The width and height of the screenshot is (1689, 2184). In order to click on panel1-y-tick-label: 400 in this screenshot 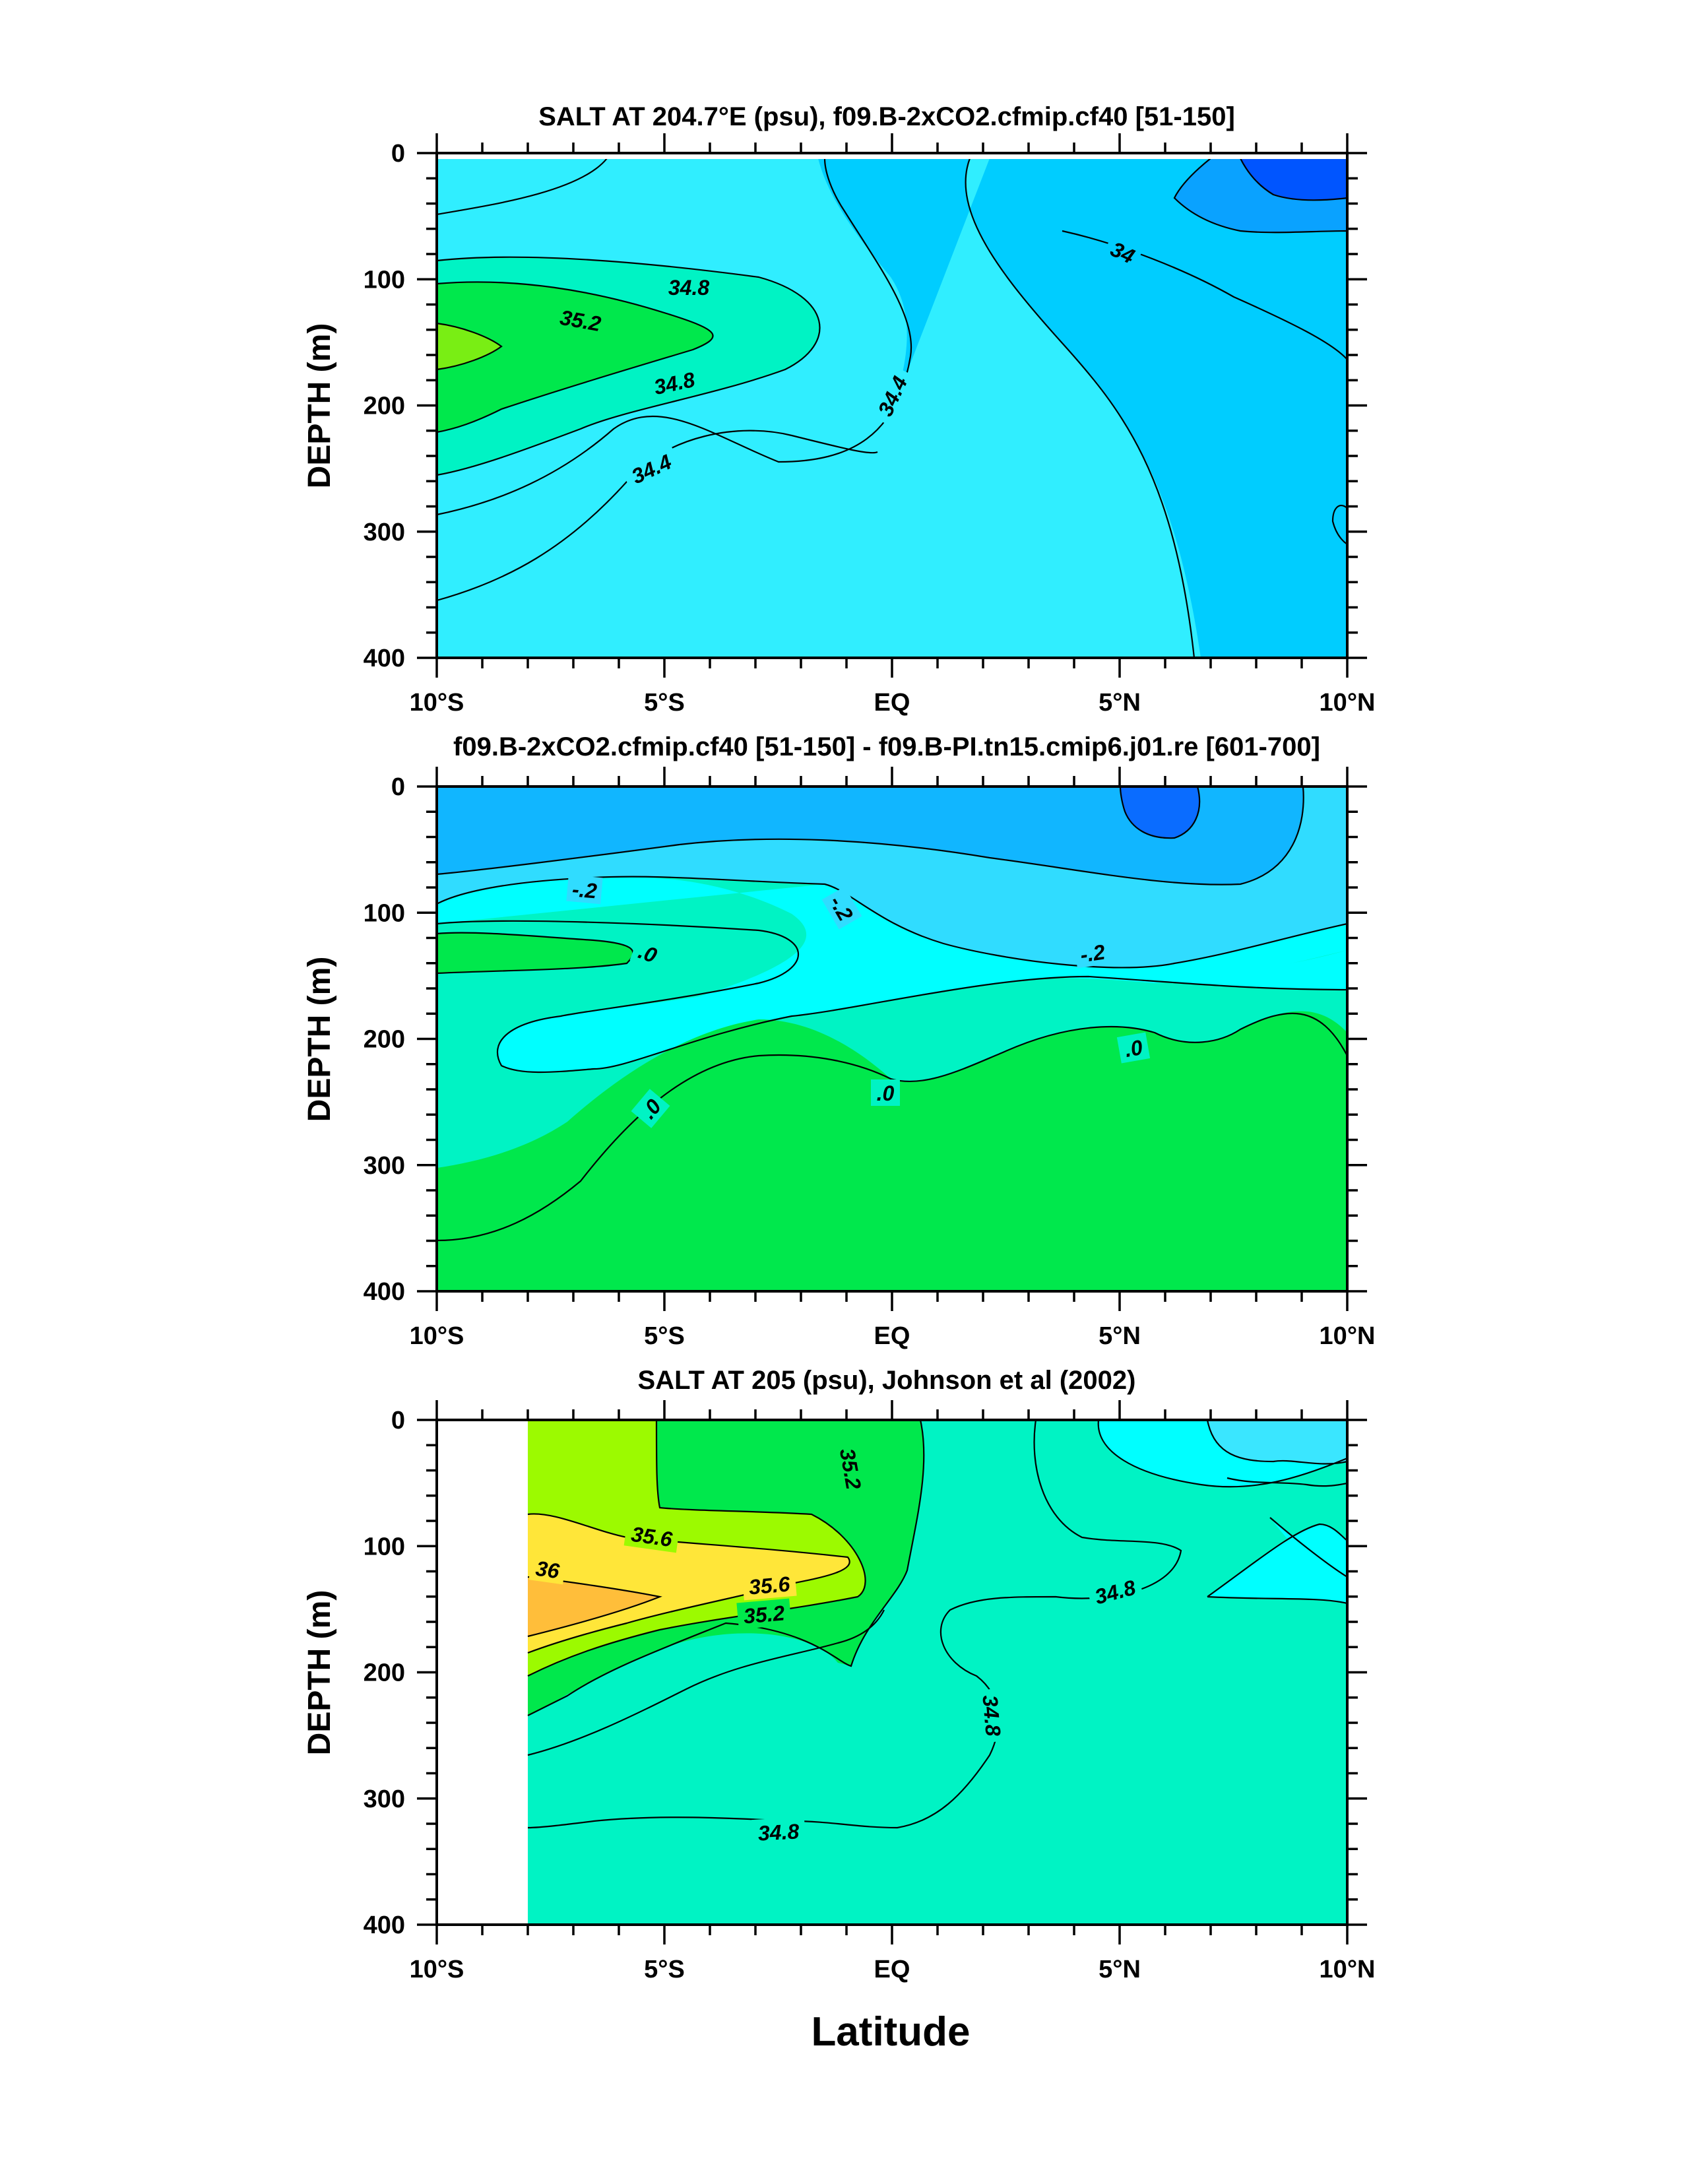, I will do `click(384, 658)`.